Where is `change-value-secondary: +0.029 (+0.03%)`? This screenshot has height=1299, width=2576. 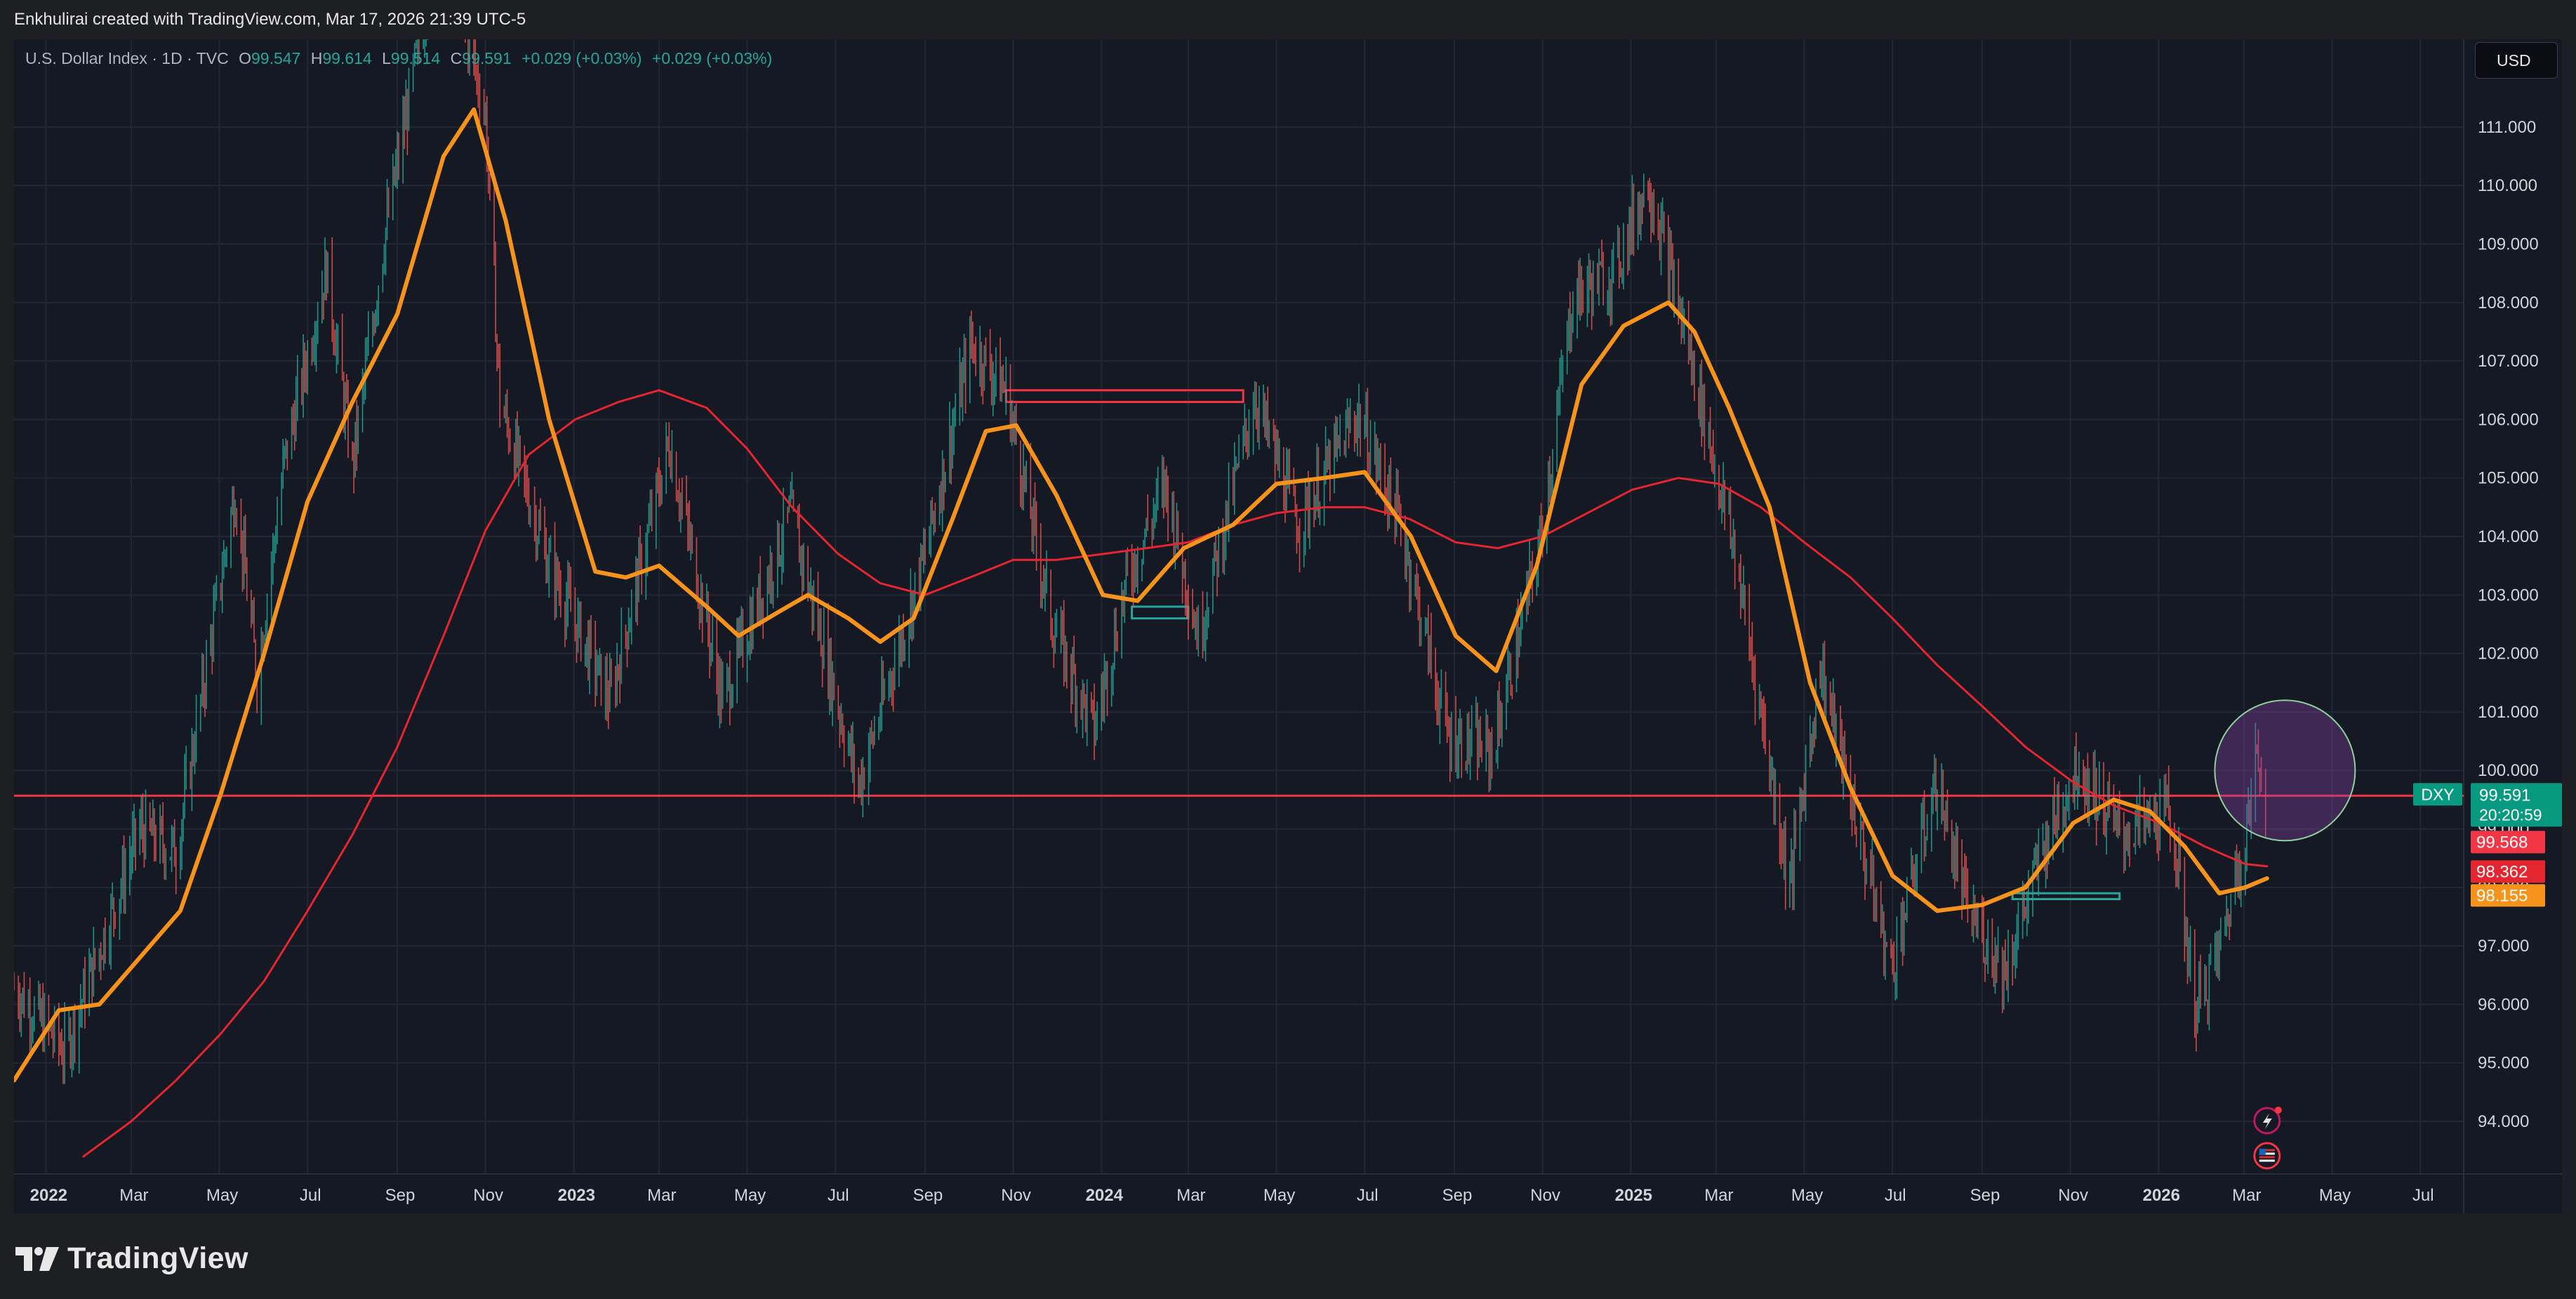 change-value-secondary: +0.029 (+0.03%) is located at coordinates (712, 58).